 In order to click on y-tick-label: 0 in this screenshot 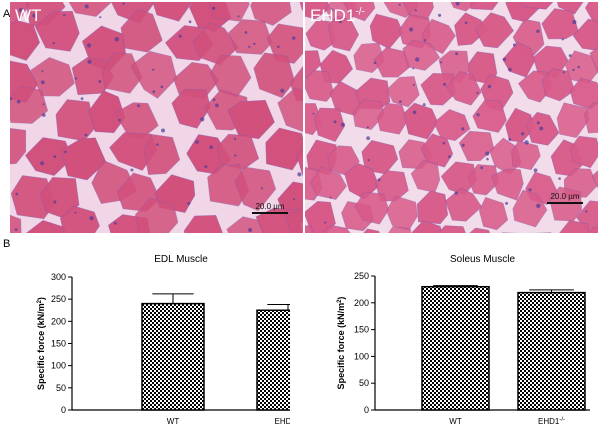, I will do `click(63, 410)`.